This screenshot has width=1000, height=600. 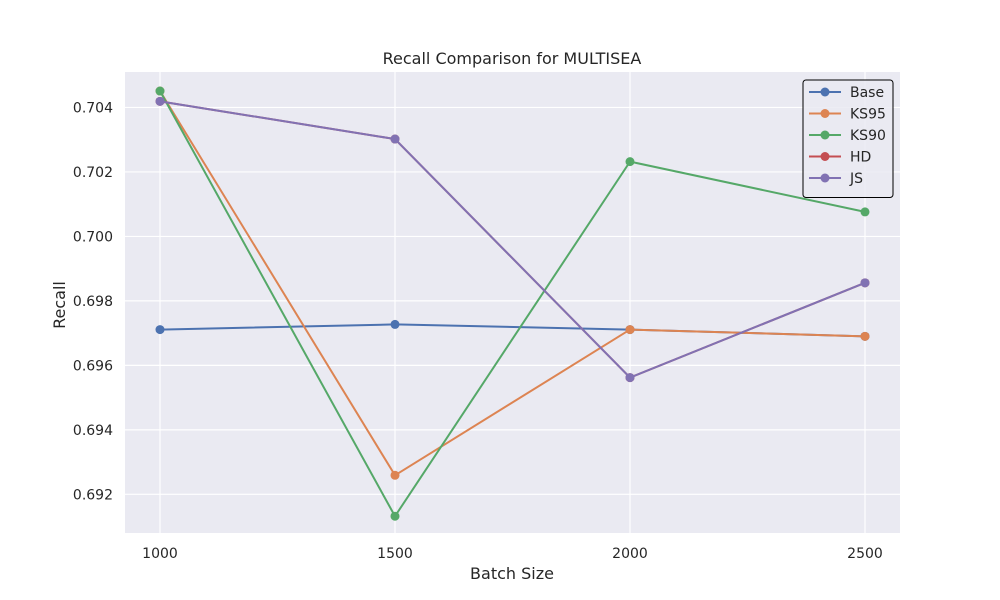 What do you see at coordinates (512, 58) in the screenshot?
I see `chart-title: Recall Comparison for MULTISEA` at bounding box center [512, 58].